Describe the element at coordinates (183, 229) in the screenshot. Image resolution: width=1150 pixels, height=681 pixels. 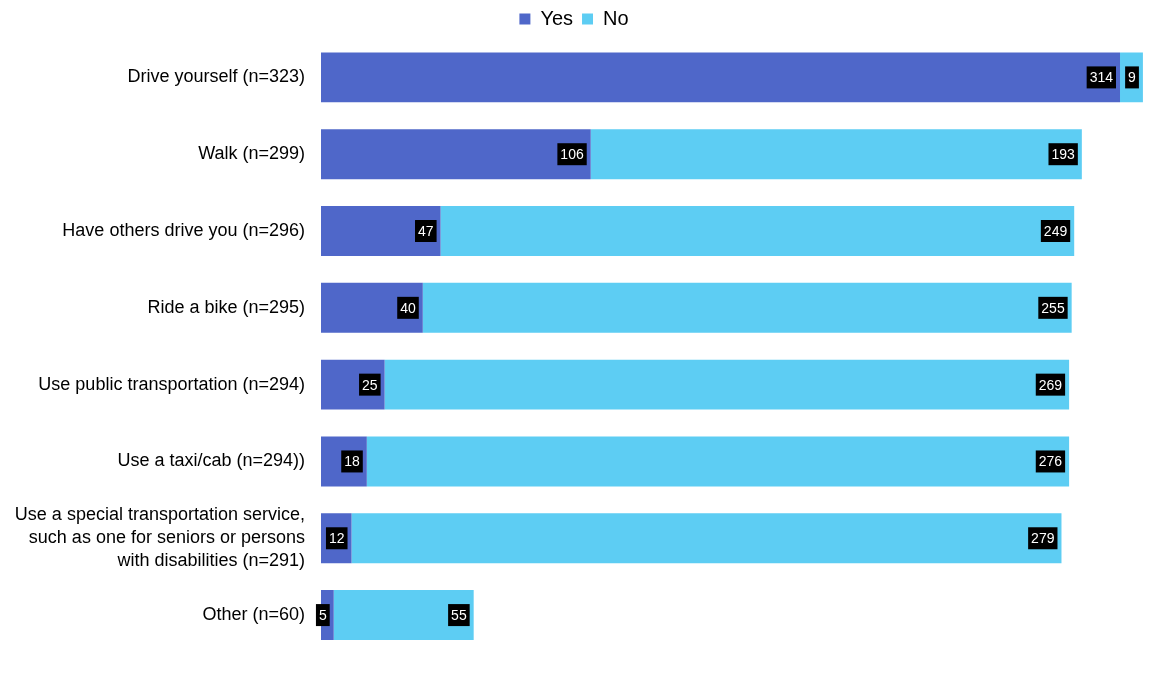
I see `y-tick-label: Have others drive you (n=296)` at that location.